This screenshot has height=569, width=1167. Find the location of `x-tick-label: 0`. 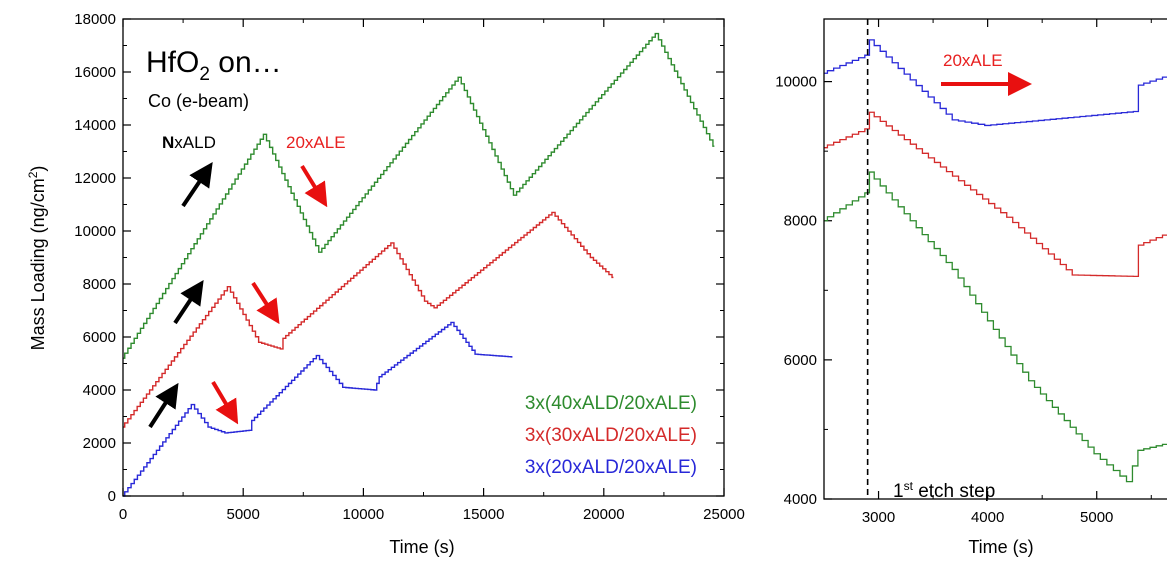

x-tick-label: 0 is located at coordinates (123, 514).